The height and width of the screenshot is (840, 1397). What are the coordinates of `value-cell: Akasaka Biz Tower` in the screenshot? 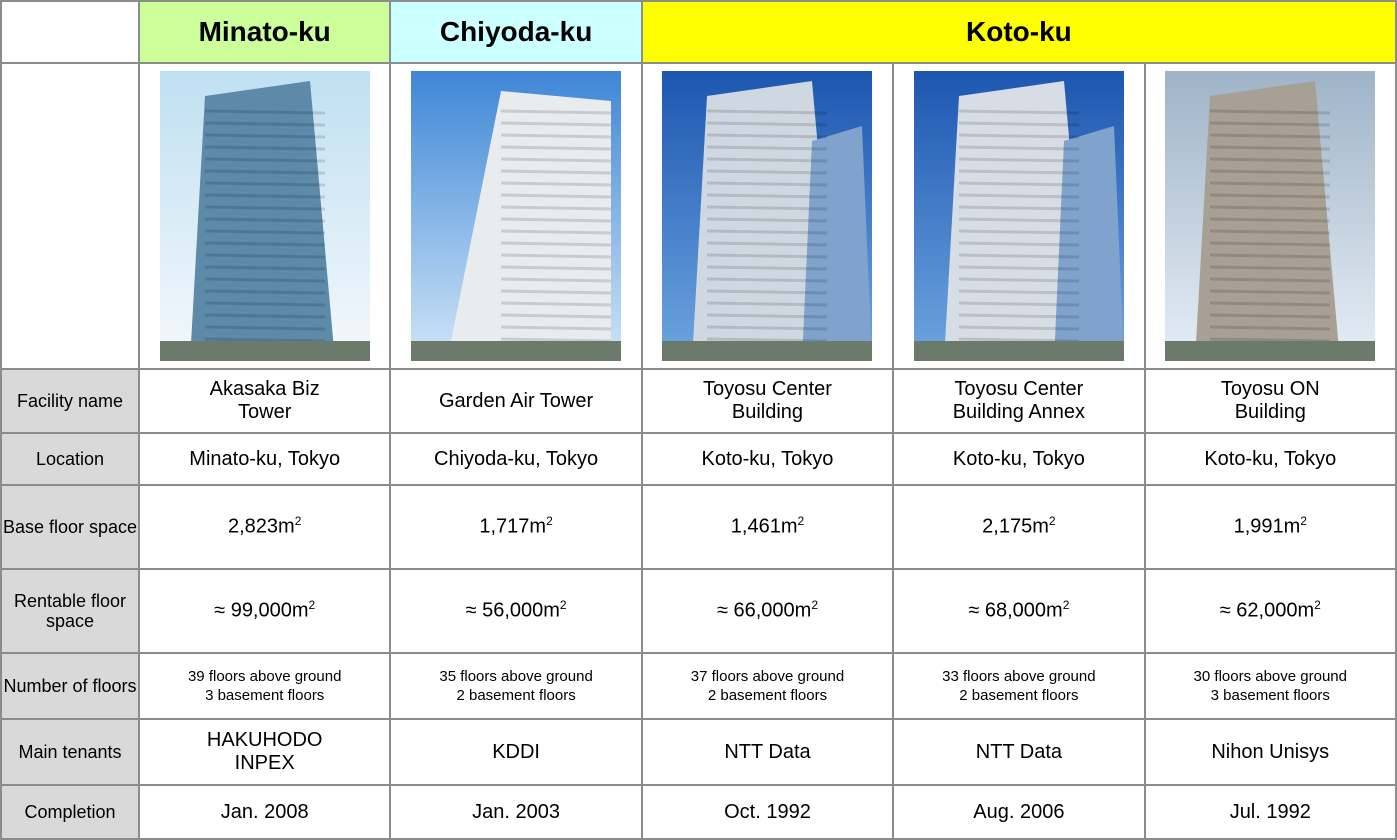 It's located at (264, 401).